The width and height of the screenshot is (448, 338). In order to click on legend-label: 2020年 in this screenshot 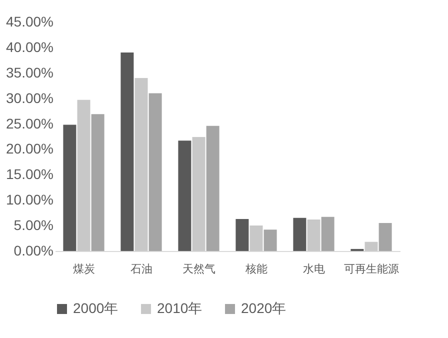, I will do `click(263, 308)`.